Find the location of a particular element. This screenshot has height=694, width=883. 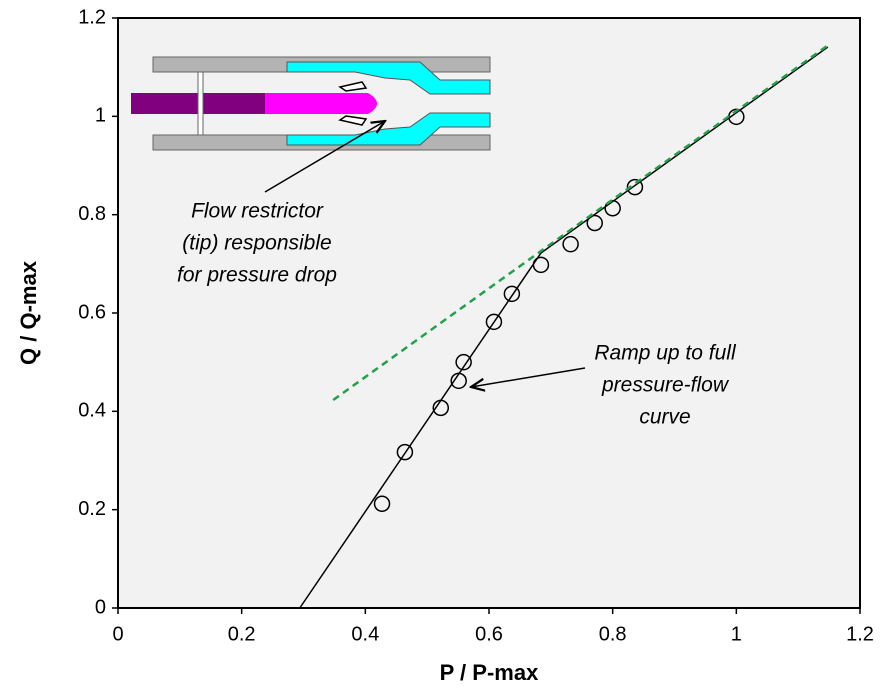

annotation: pressure-flow is located at coordinates (665, 385).